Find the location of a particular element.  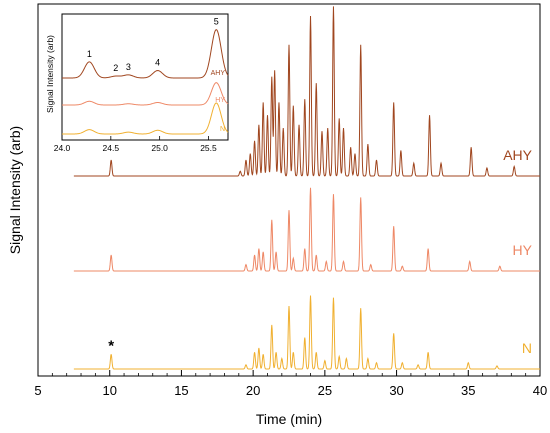

inset-peak-label-4: 4 is located at coordinates (157, 63).